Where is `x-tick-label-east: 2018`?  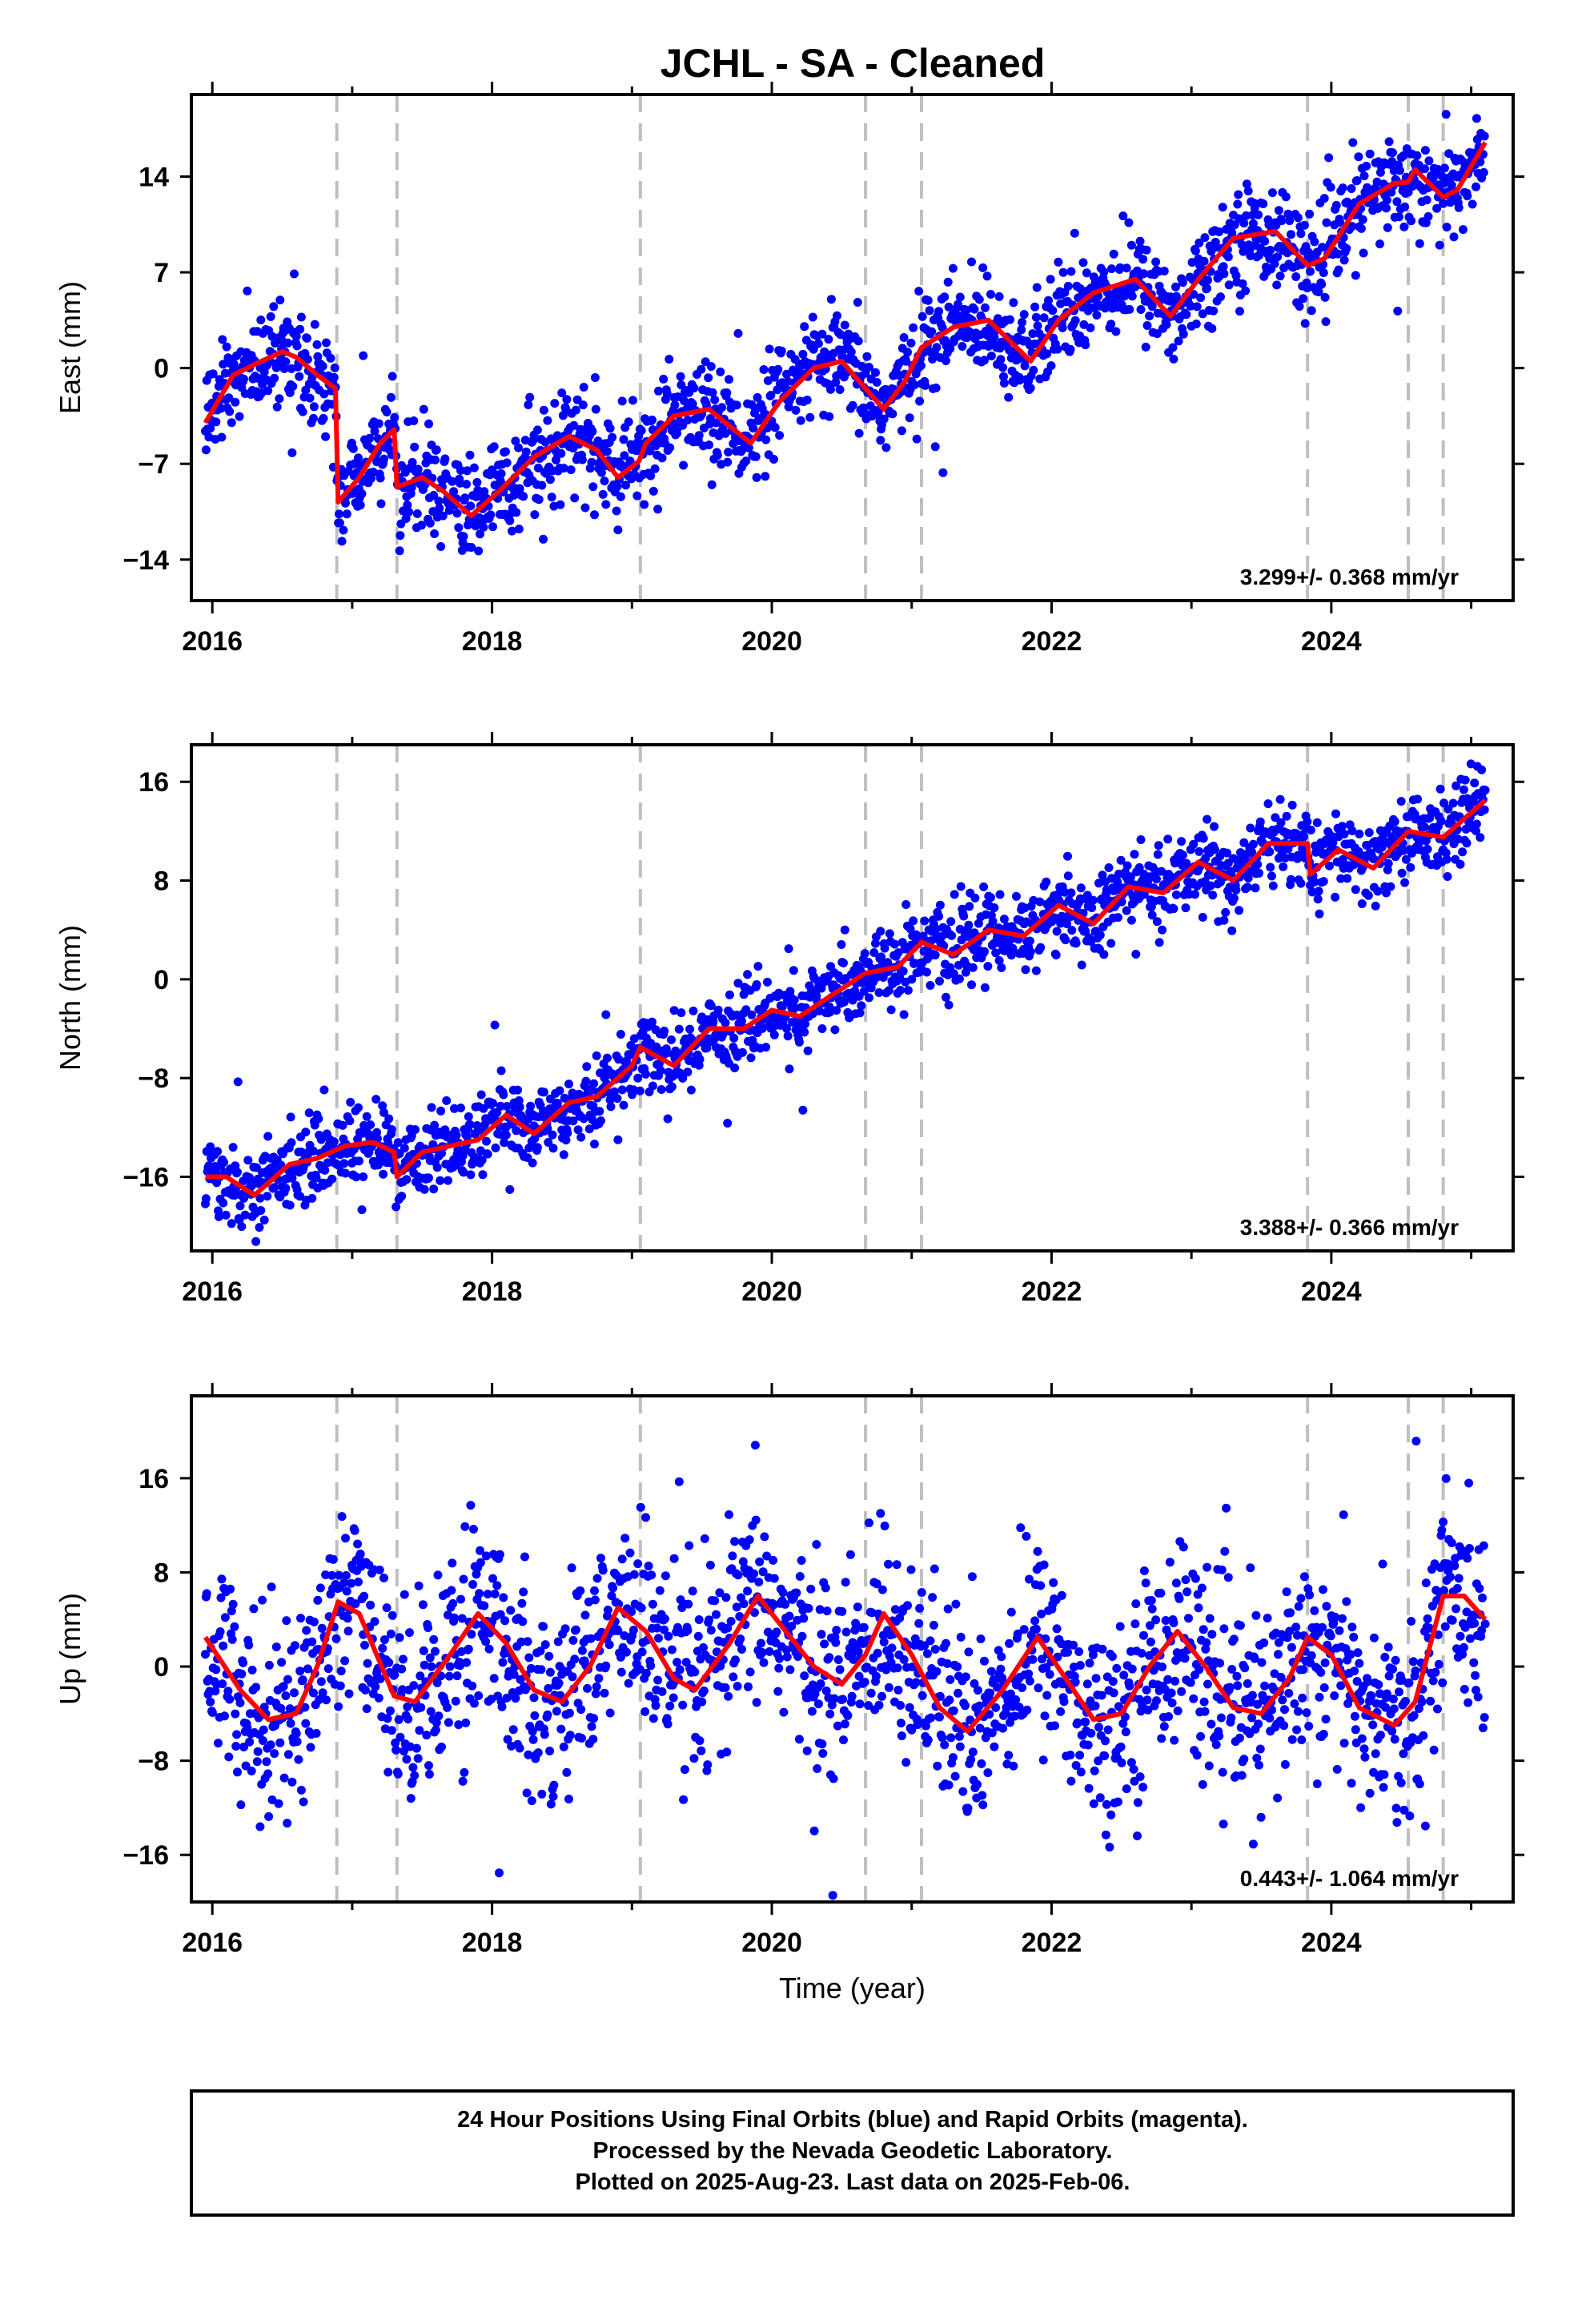
x-tick-label-east: 2018 is located at coordinates (493, 641).